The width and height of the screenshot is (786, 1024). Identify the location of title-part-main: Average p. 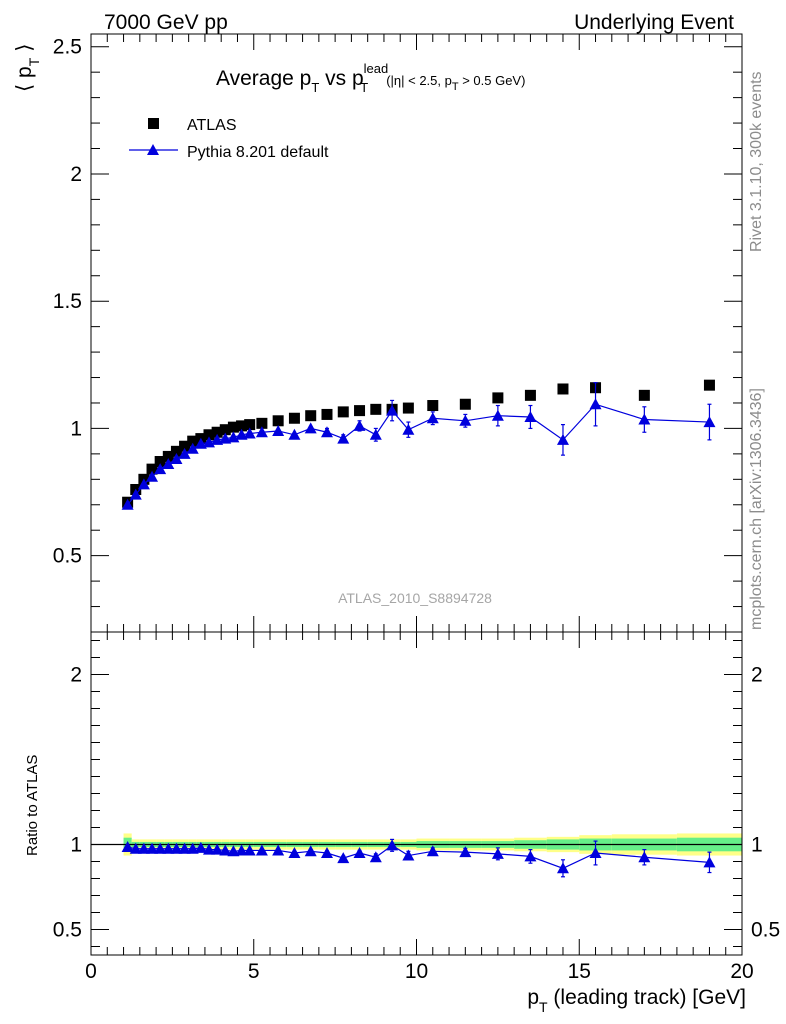
(263, 78).